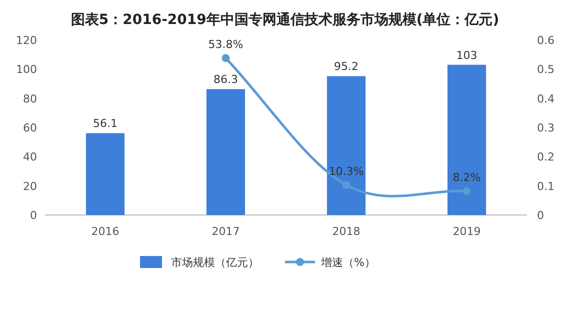  Describe the element at coordinates (226, 79) in the screenshot. I see `data-label: 86.3` at that location.